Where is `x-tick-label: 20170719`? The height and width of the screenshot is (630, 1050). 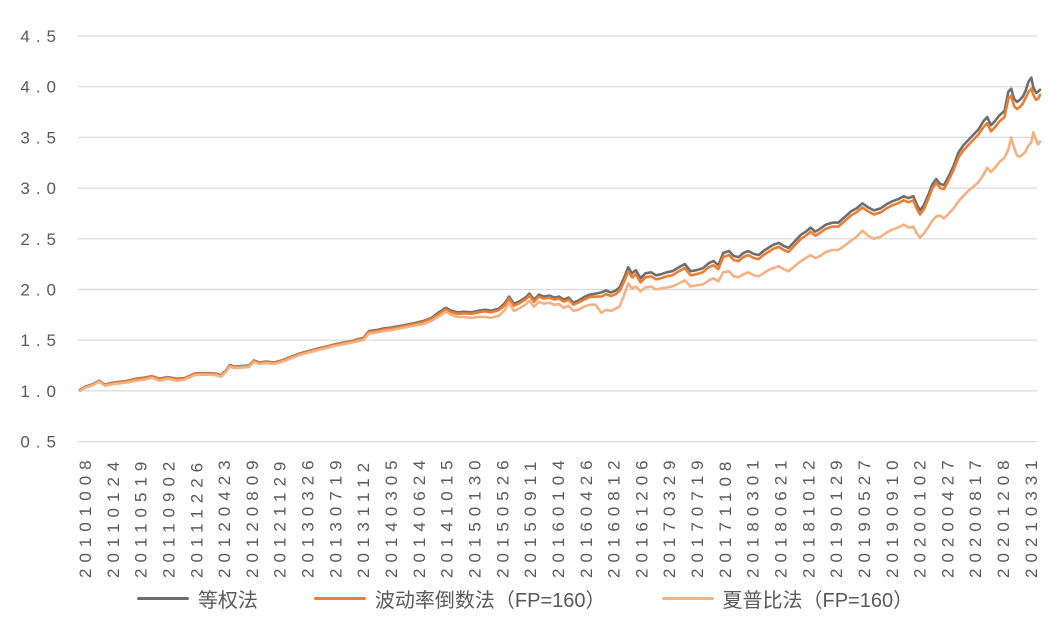 x-tick-label: 20170719 is located at coordinates (697, 516).